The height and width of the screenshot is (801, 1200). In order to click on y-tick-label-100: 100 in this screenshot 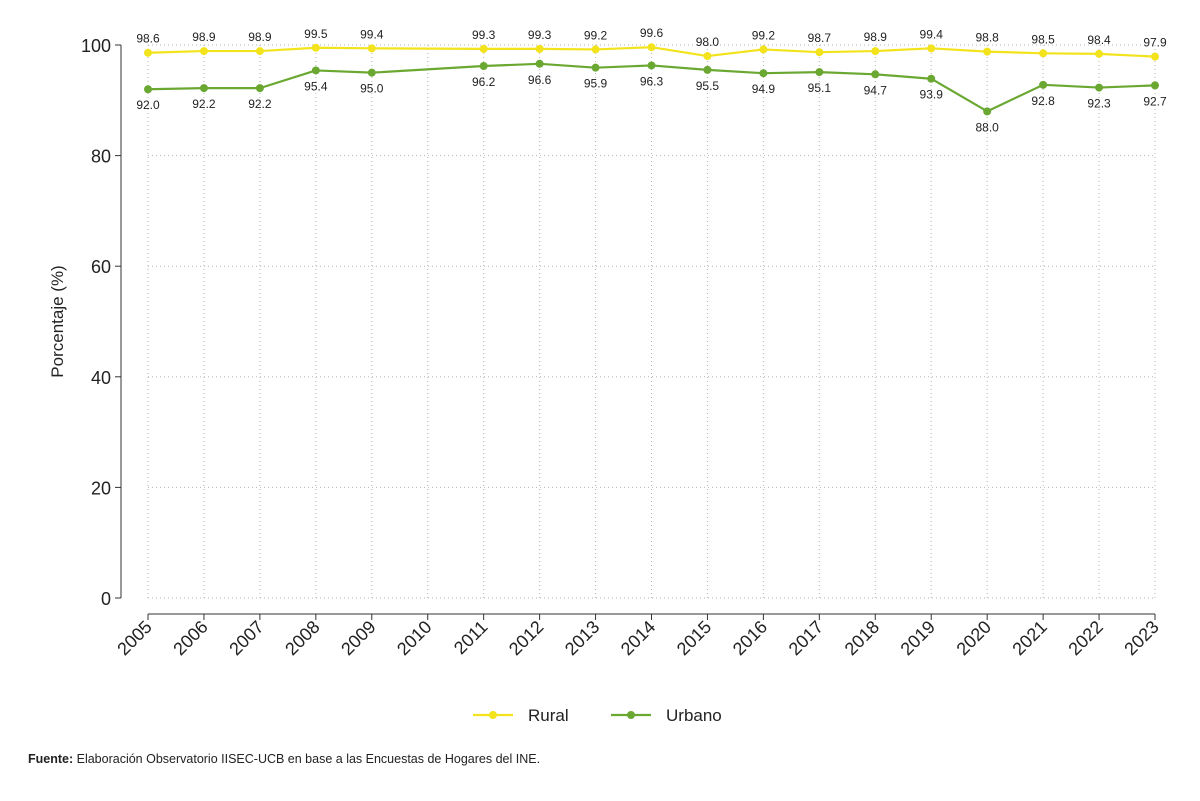, I will do `click(96, 46)`.